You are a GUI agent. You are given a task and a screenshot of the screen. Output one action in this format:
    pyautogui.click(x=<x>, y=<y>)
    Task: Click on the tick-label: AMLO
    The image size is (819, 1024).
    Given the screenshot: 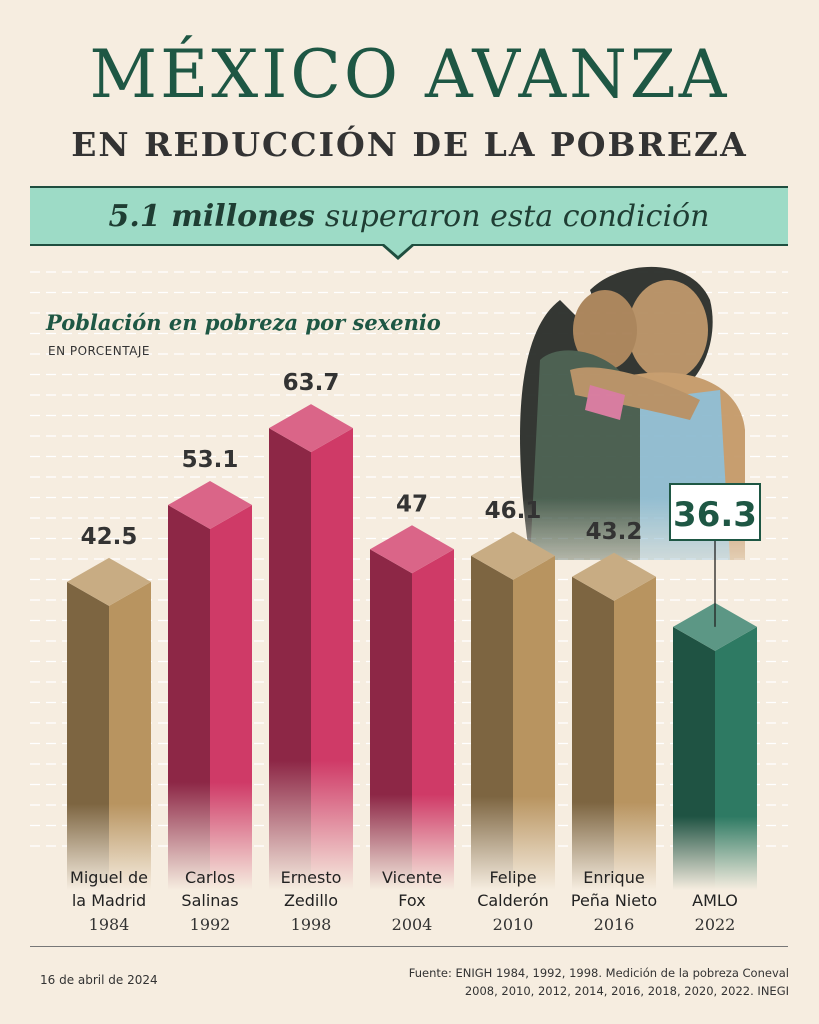 What is the action you would take?
    pyautogui.click(x=715, y=900)
    